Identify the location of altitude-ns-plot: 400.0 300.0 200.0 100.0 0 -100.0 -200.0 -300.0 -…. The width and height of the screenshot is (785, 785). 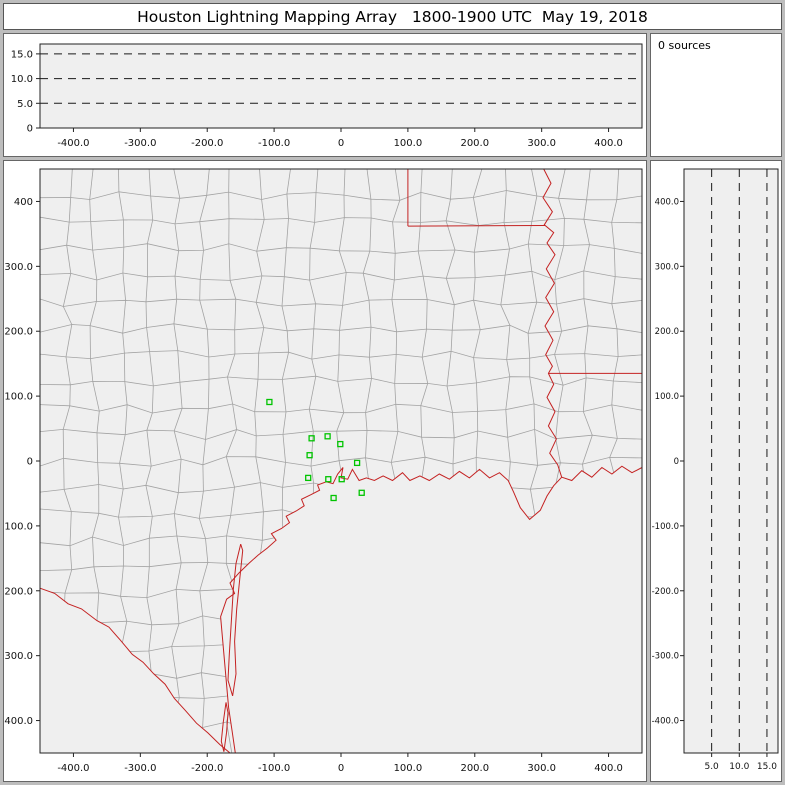
(716, 471).